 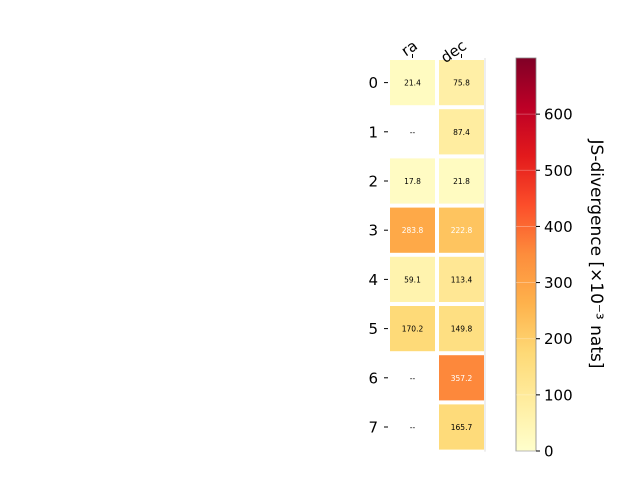 I want to click on cell-value-label: 87.4, so click(x=461, y=132).